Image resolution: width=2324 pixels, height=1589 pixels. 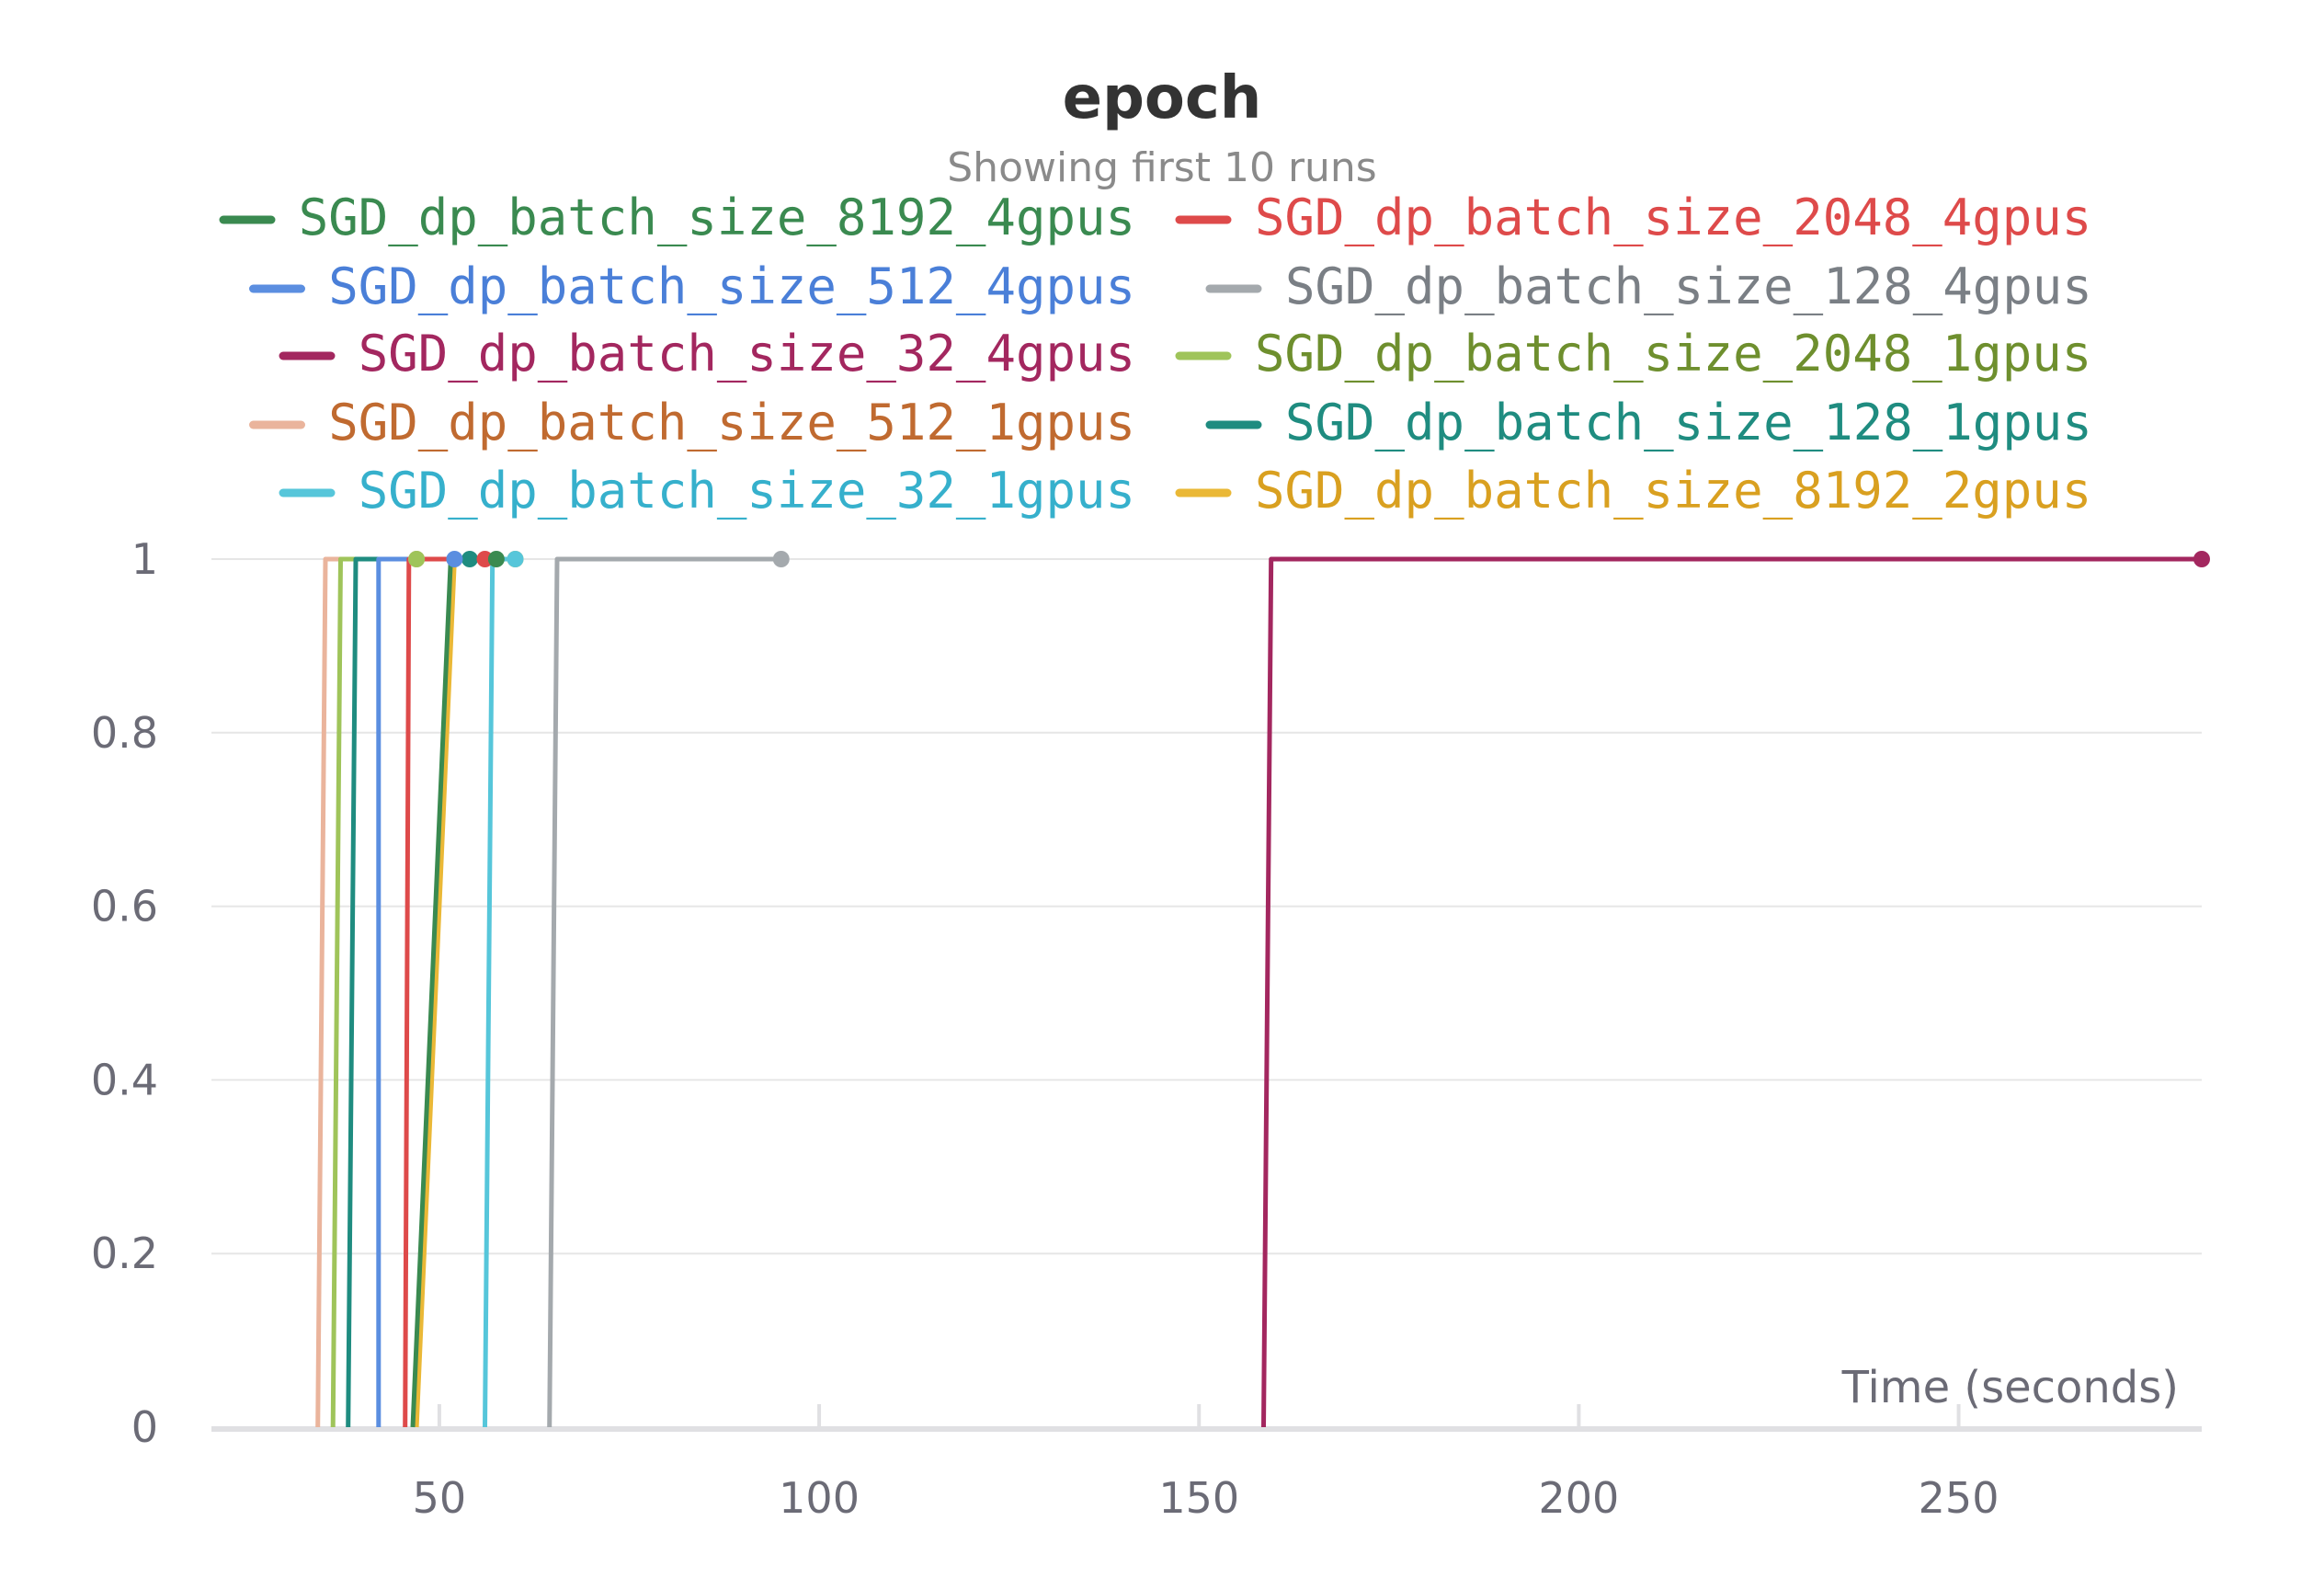 What do you see at coordinates (1207, 1464) in the screenshot?
I see `axes: 50 100 150 200 250` at bounding box center [1207, 1464].